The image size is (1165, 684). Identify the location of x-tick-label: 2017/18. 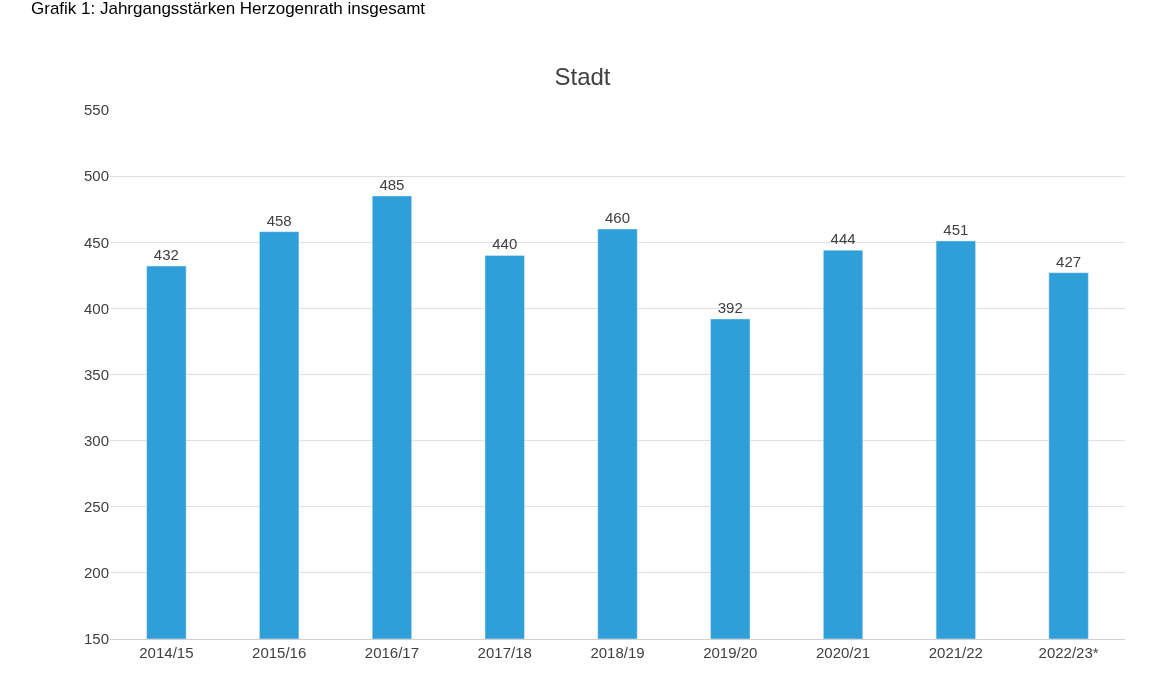
(504, 652).